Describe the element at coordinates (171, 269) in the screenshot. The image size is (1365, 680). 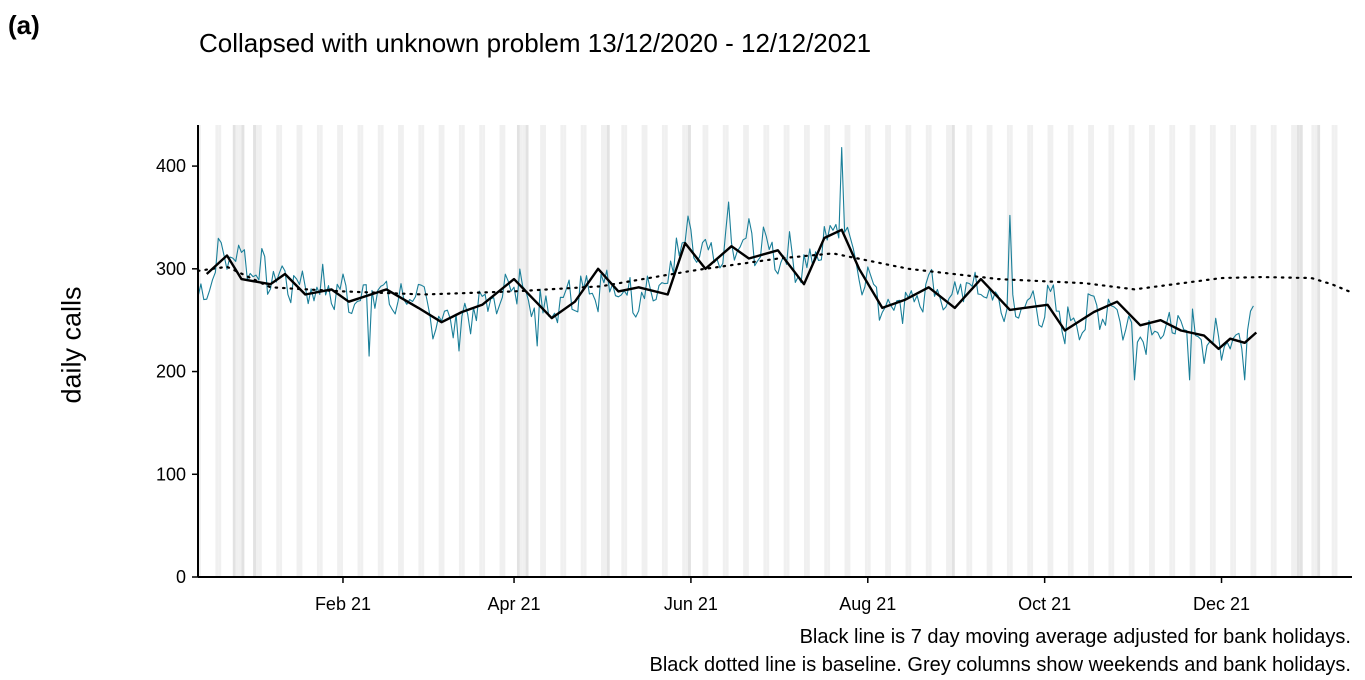
I see `y-tick-label: 300` at that location.